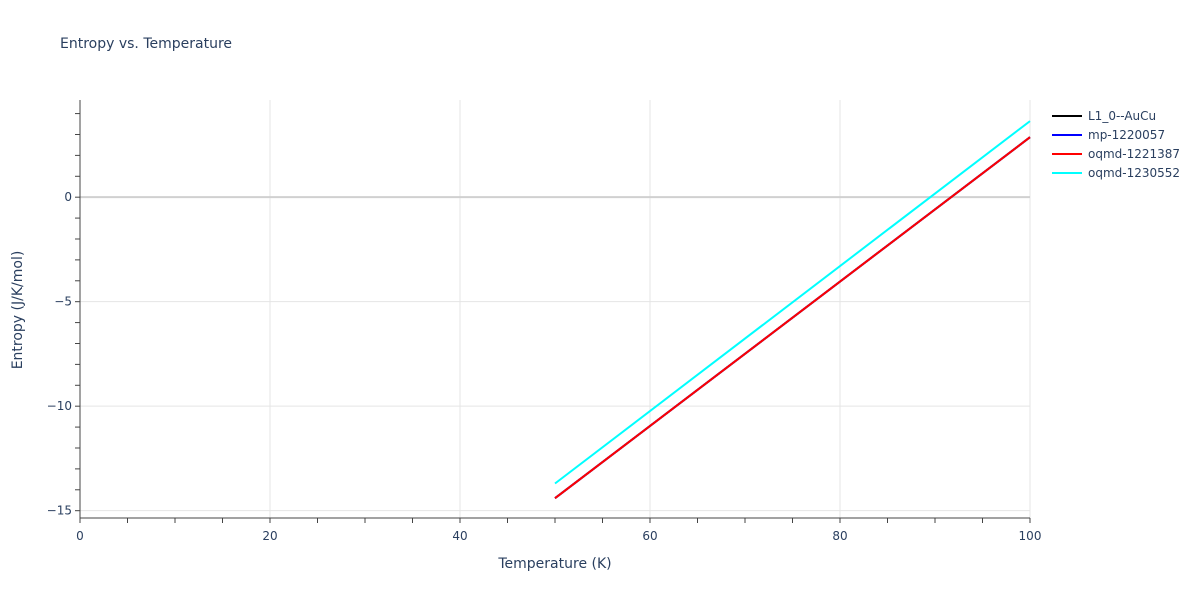 Image resolution: width=1200 pixels, height=600 pixels. Describe the element at coordinates (18, 310) in the screenshot. I see `y-axis-label: Entropy (J/K/mol)` at that location.